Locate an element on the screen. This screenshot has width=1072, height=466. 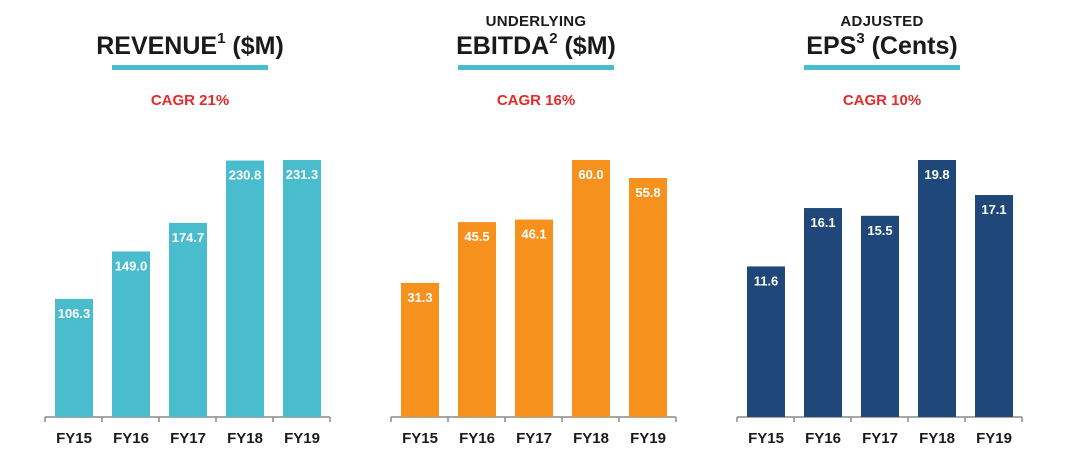
ebitda-category-label: FY19 is located at coordinates (648, 438).